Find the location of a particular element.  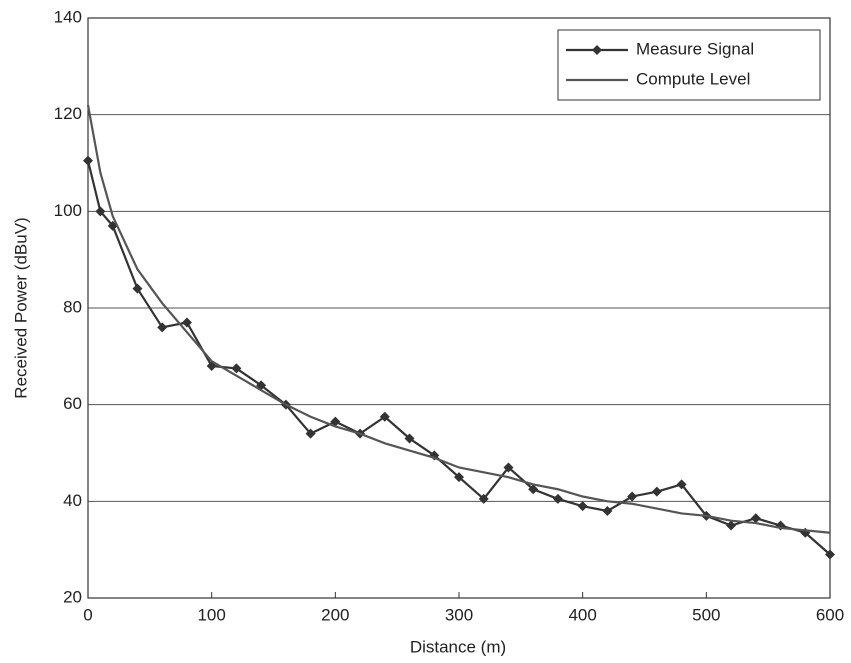

x-tick-label: 400 is located at coordinates (582, 614).